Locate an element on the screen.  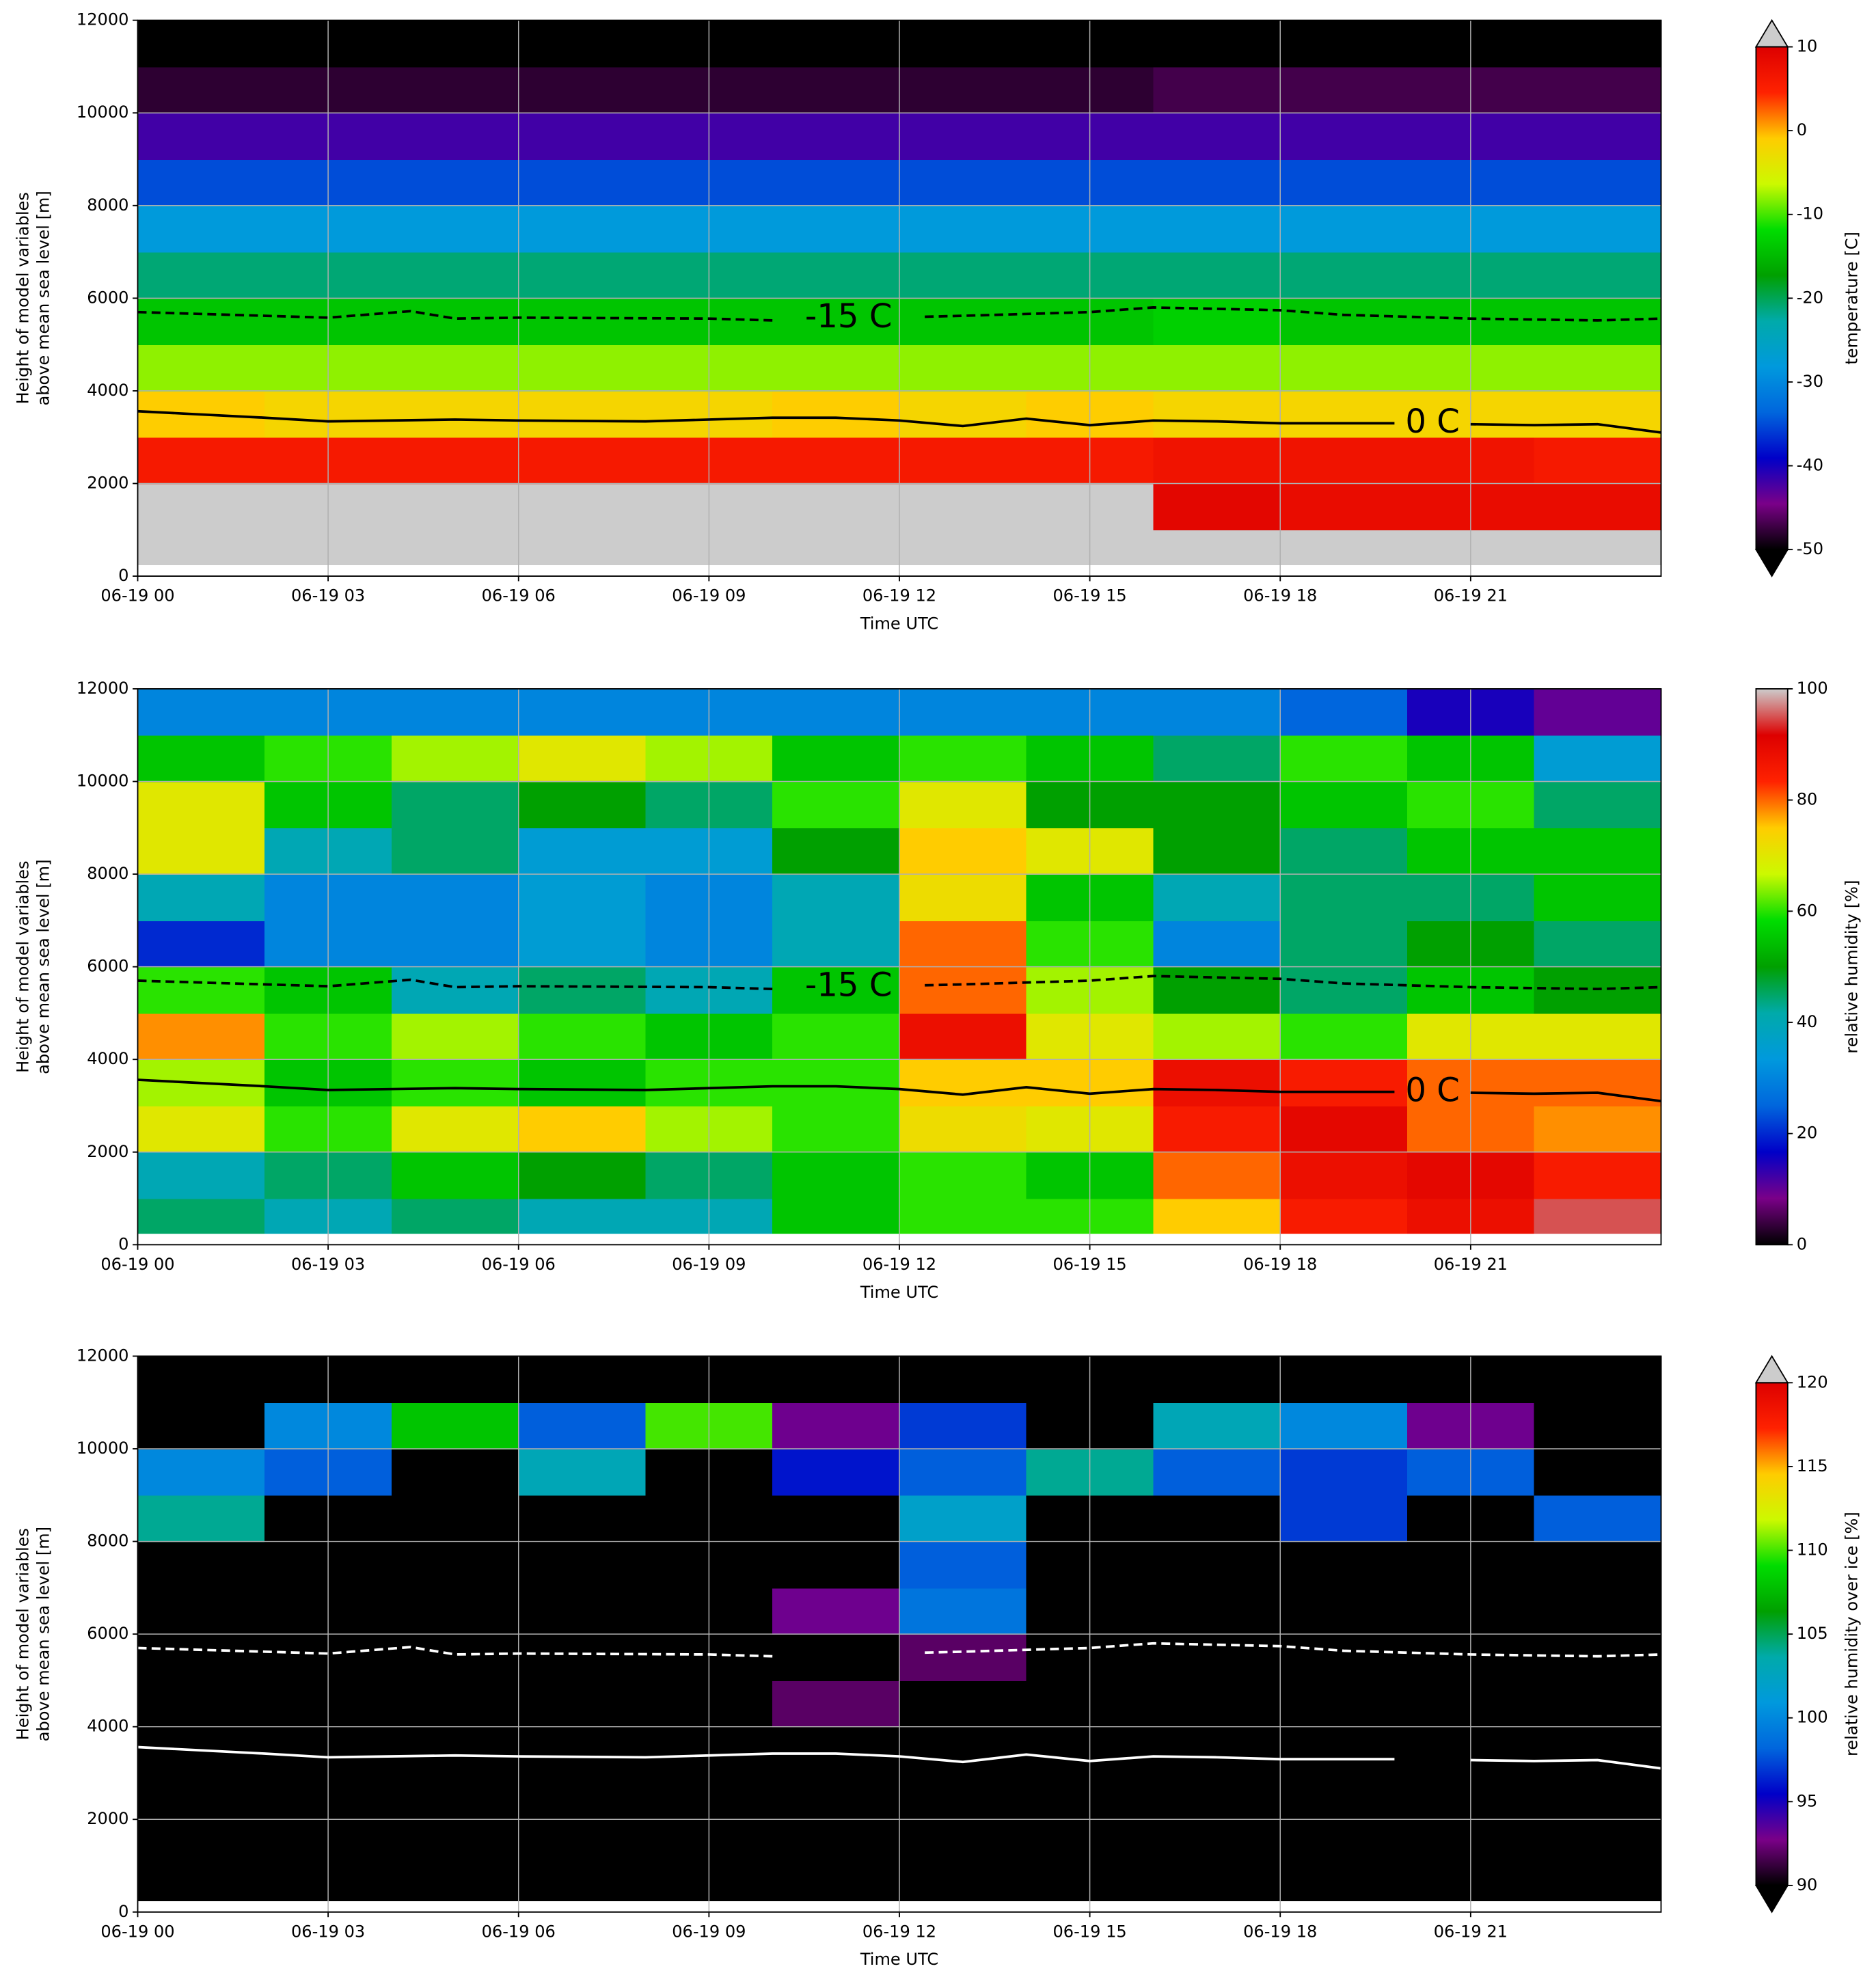
colorbar-extend-under is located at coordinates (1772, 563).